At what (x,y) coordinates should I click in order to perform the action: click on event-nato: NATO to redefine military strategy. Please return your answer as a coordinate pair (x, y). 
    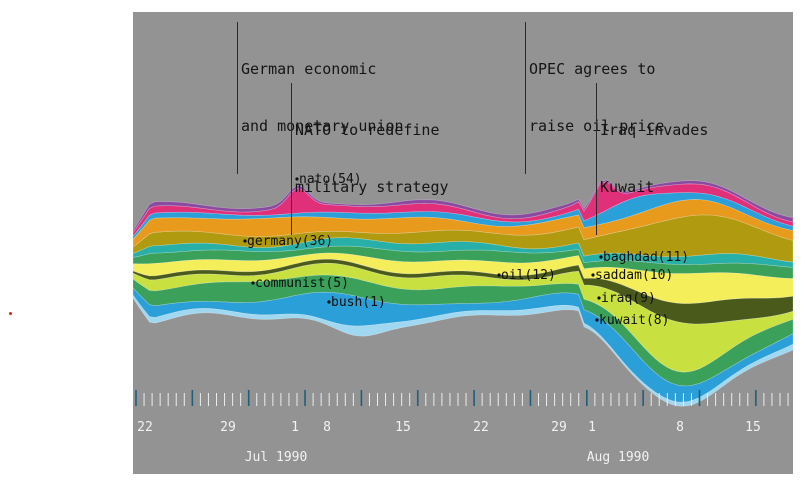
    Looking at the image, I should click on (370, 159).